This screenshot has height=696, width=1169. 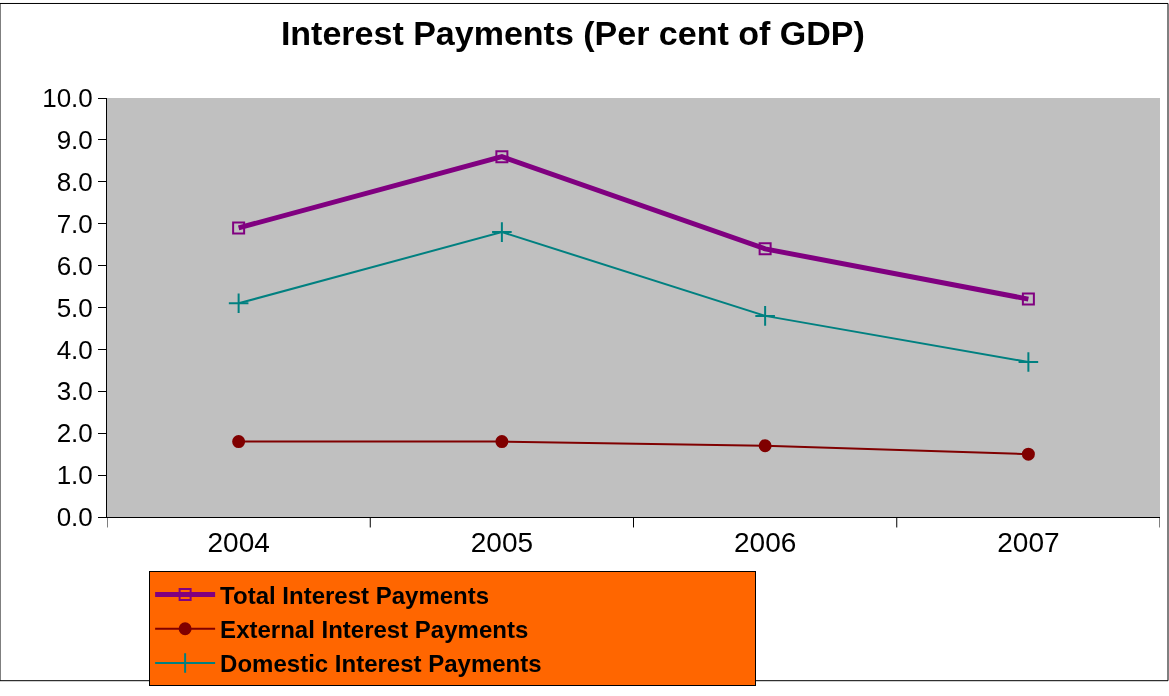 I want to click on legend-label: Domestic Interest Payments, so click(x=381, y=664).